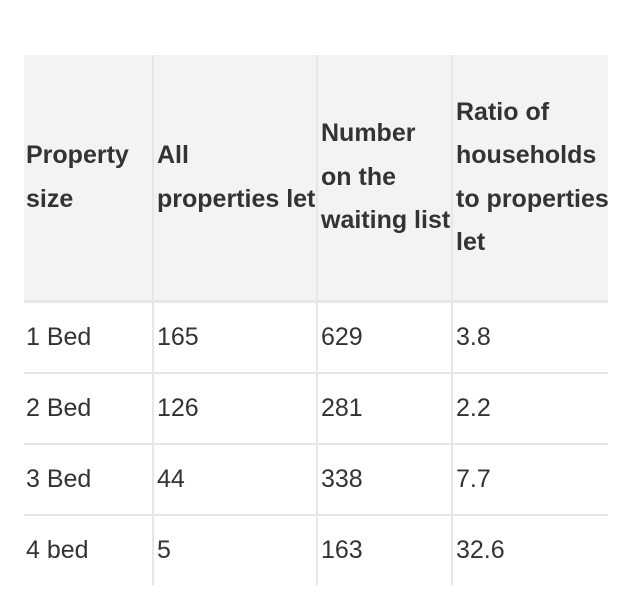 The height and width of the screenshot is (600, 632). Describe the element at coordinates (89, 480) in the screenshot. I see `cell-property-size: 3 Bed` at that location.